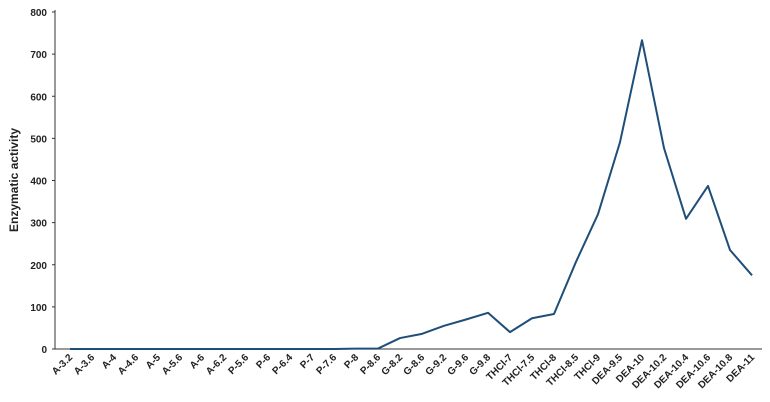  What do you see at coordinates (38, 139) in the screenshot?
I see `y-tick-label: 500` at bounding box center [38, 139].